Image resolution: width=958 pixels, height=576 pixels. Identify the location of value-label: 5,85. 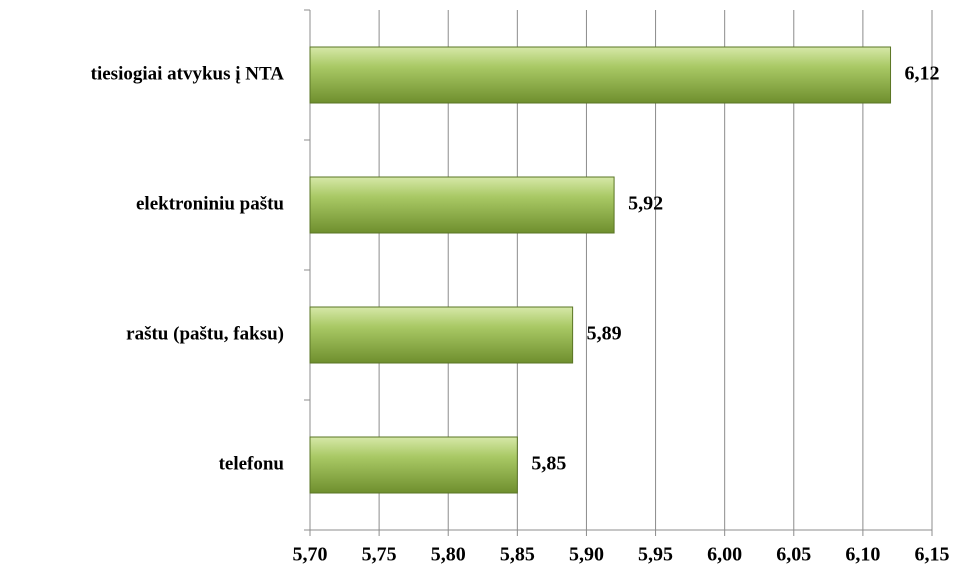
(548, 464).